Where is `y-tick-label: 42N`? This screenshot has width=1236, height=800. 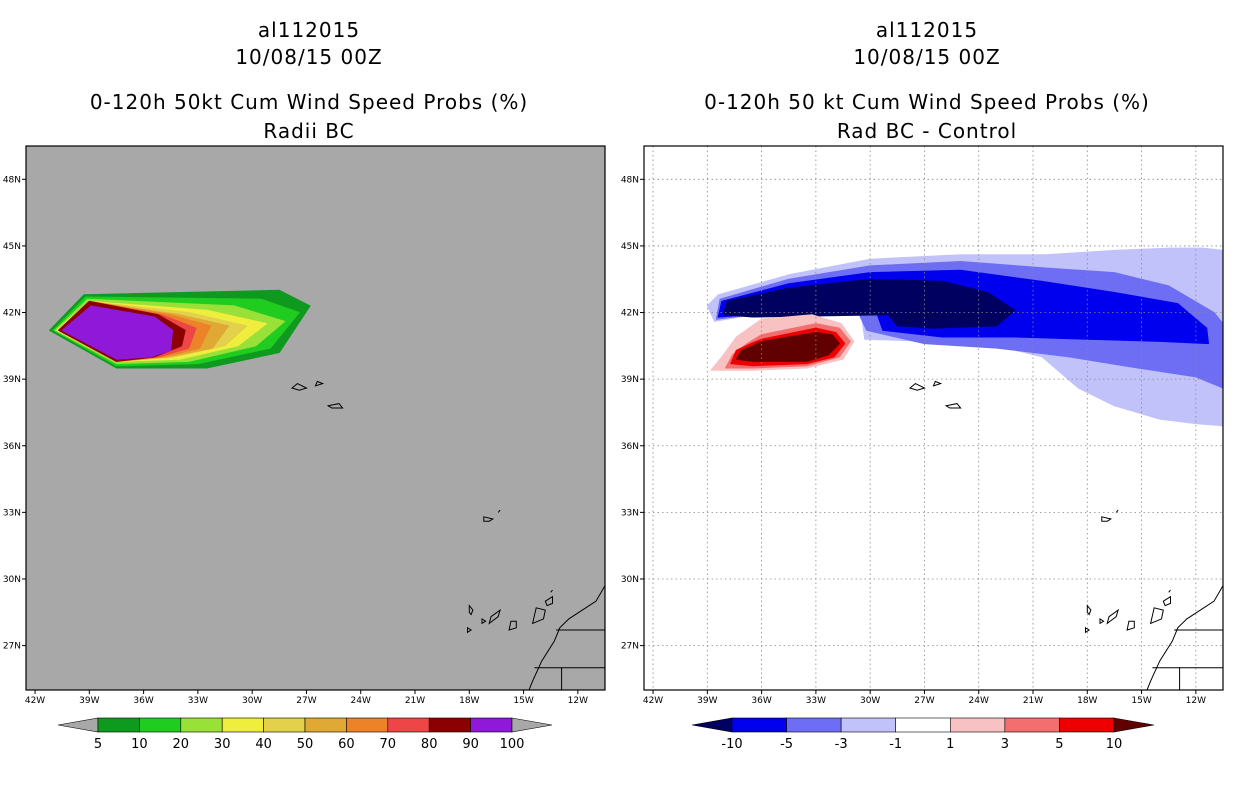 y-tick-label: 42N is located at coordinates (630, 314).